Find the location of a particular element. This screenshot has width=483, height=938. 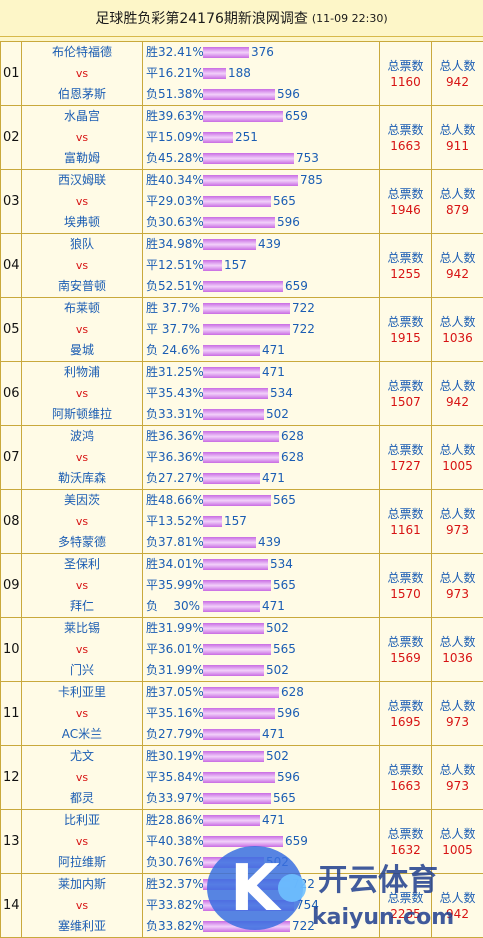

total-votes-cell: 总票数 1915 is located at coordinates (406, 330).